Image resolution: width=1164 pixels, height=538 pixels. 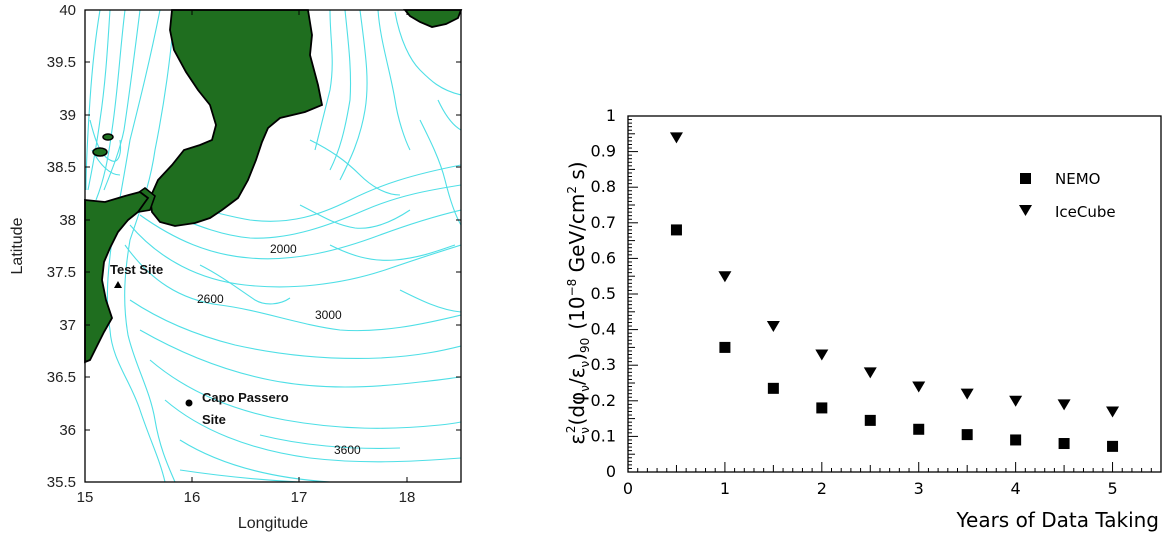 I want to click on map-xtick: 18, so click(x=407, y=497).